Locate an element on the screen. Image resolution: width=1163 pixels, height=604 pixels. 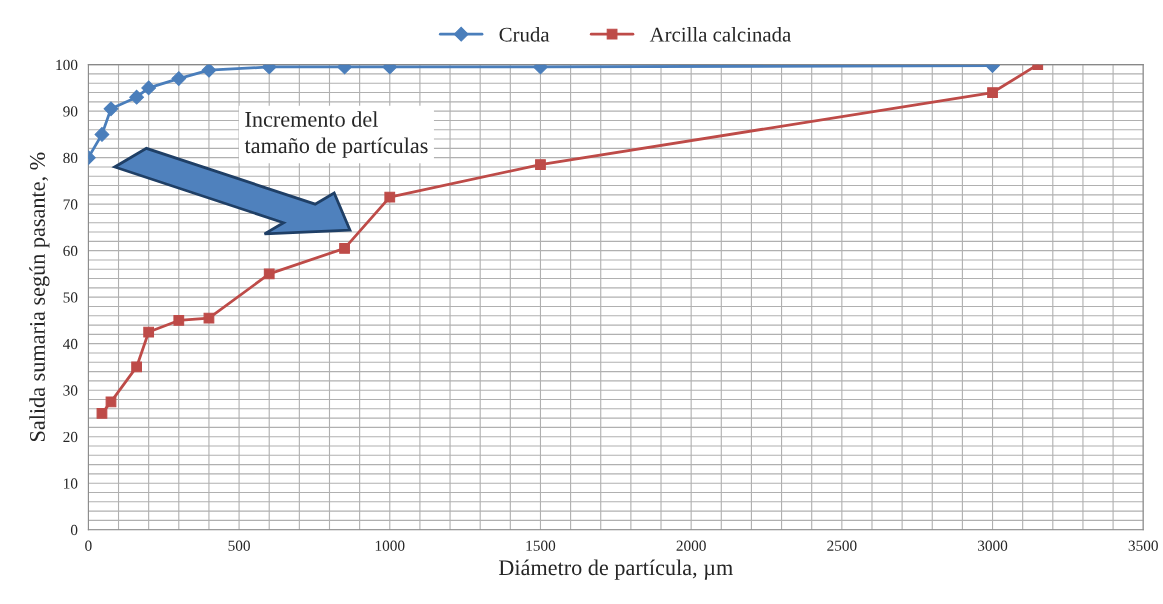
y-tick-label: 50 is located at coordinates (70, 297).